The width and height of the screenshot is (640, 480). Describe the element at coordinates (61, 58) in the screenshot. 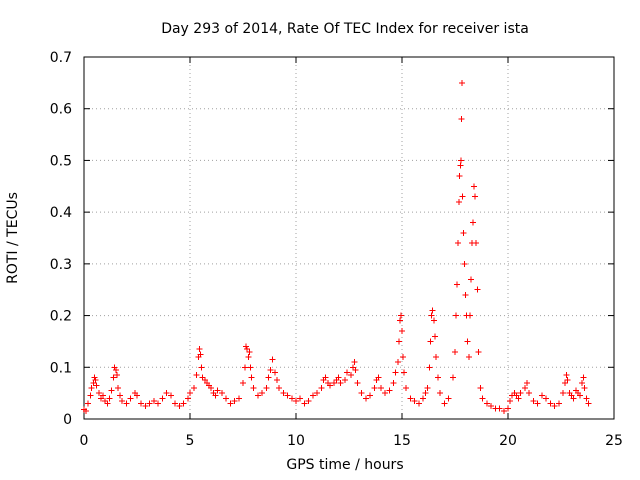

I see `y-tick-label: 0.7` at that location.